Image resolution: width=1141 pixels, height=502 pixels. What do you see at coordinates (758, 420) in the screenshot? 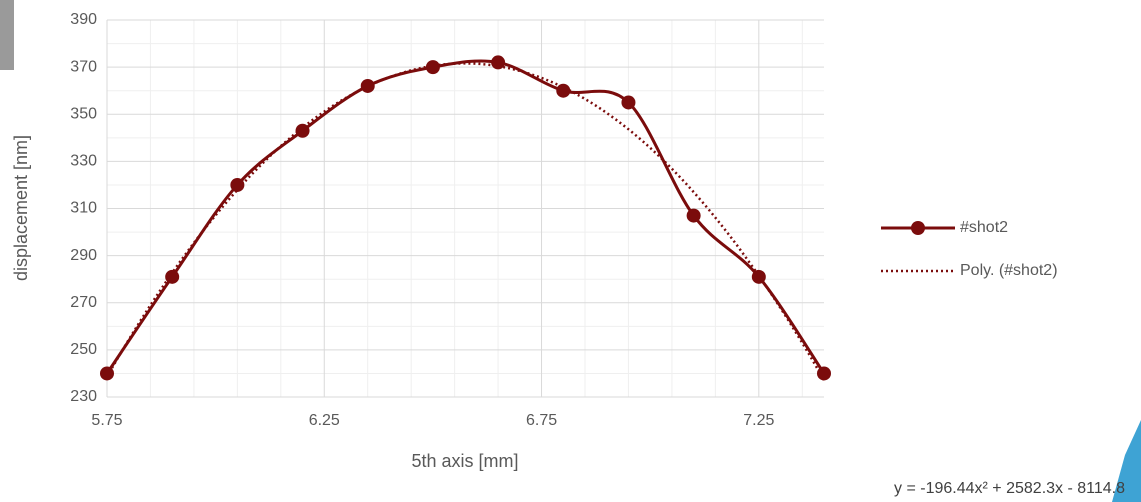
I see `x-tick-label: 7.25` at bounding box center [758, 420].